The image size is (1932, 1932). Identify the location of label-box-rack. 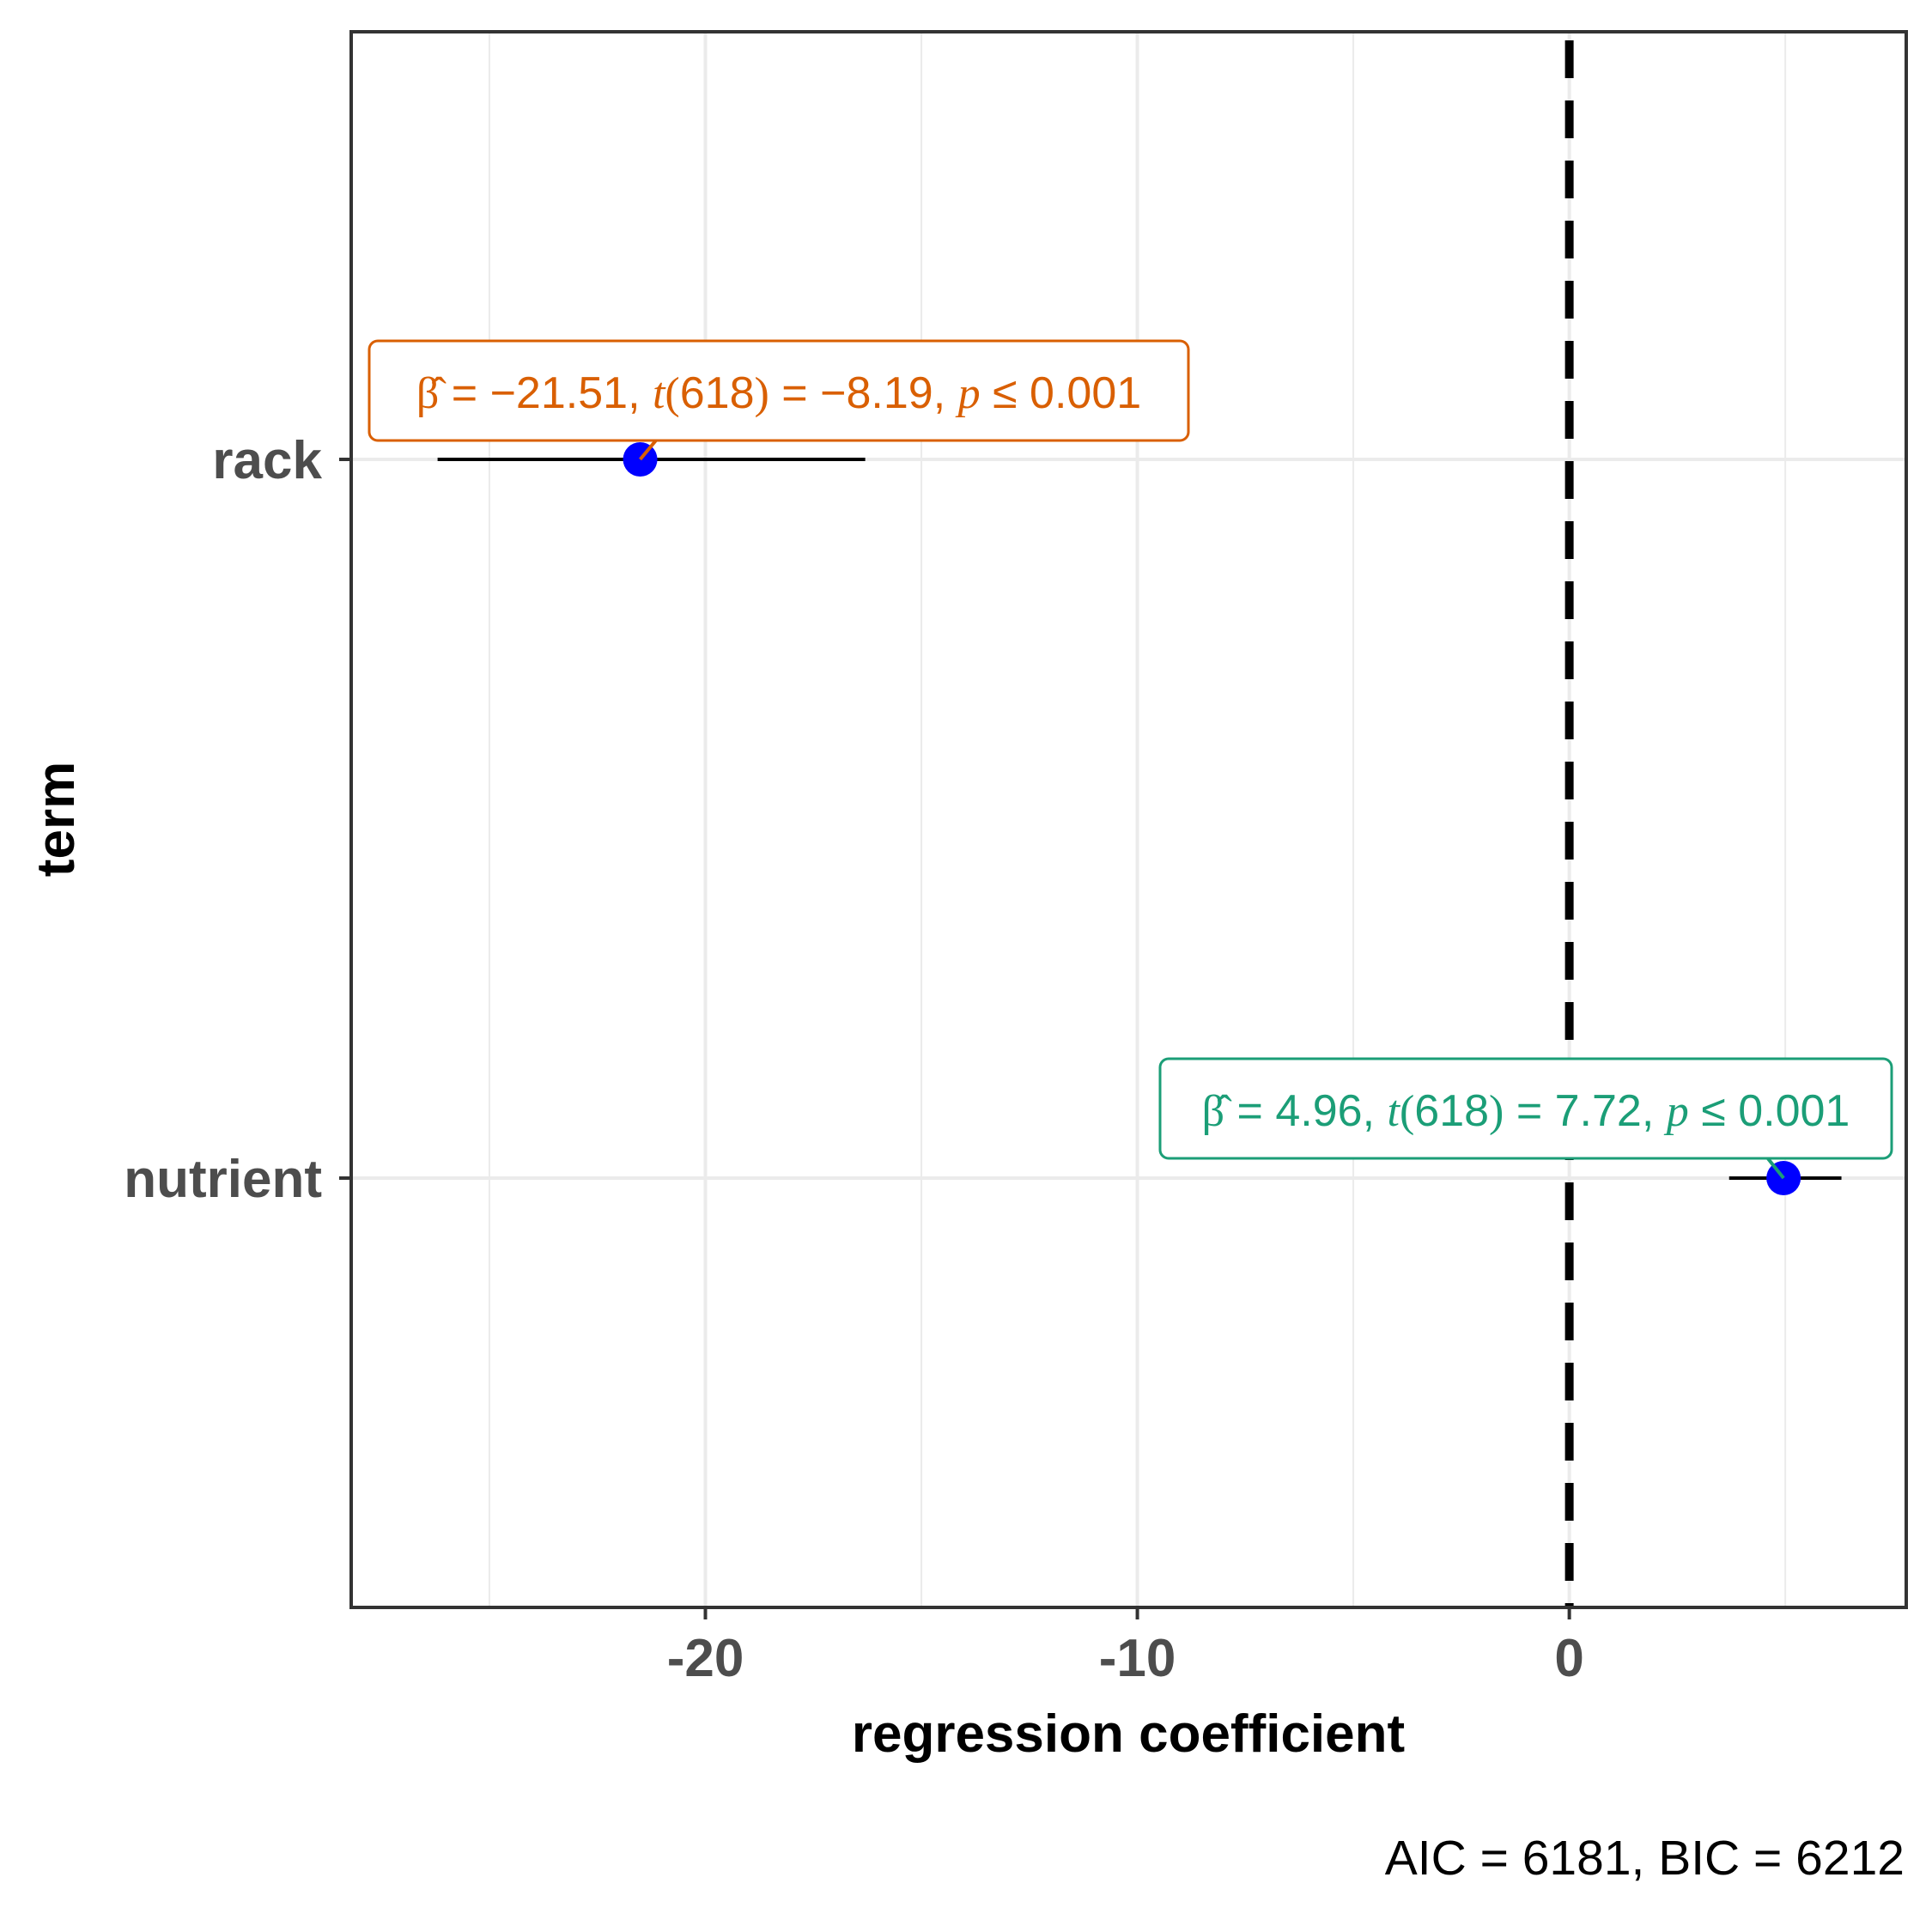
(779, 390).